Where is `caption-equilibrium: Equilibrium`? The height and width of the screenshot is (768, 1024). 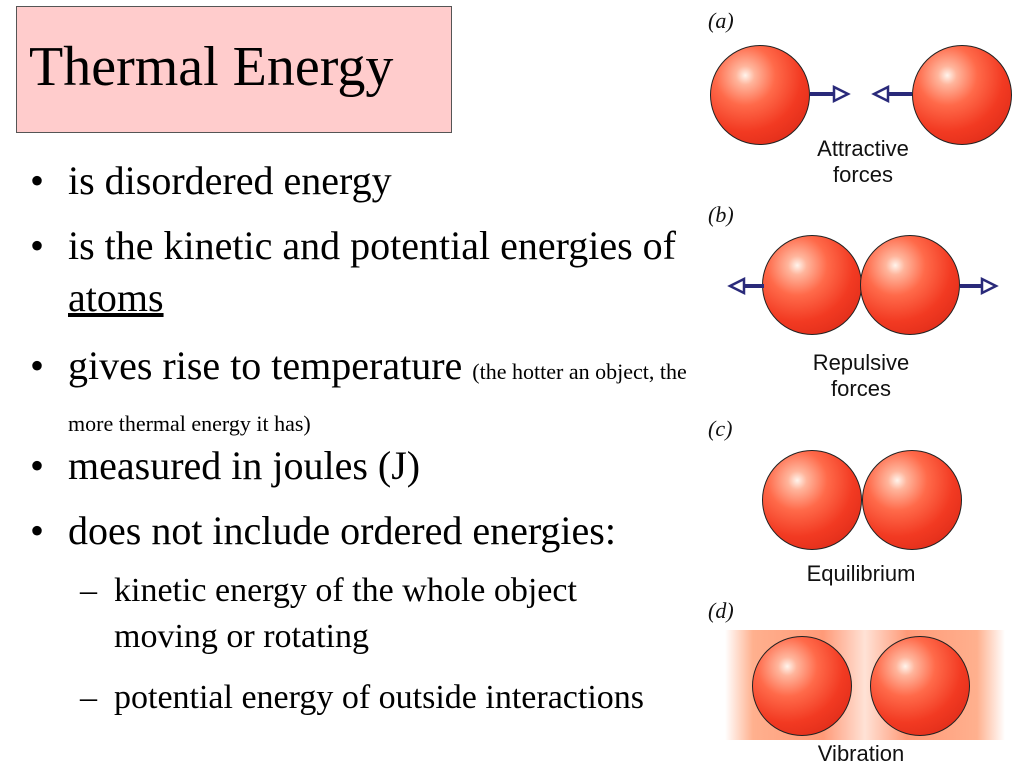
caption-equilibrium: Equilibrium is located at coordinates (861, 573).